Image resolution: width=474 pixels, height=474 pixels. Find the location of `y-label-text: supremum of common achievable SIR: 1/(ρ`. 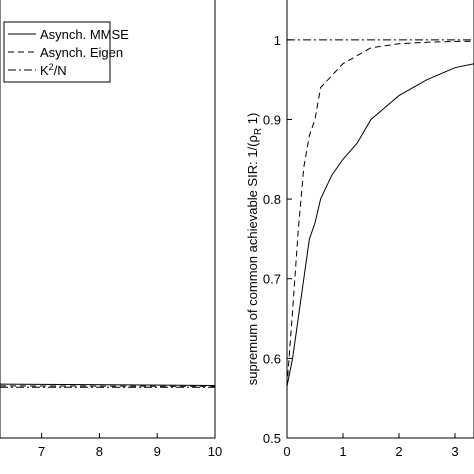

y-label-text: supremum of common achievable SIR: 1/(ρ is located at coordinates (252, 260).